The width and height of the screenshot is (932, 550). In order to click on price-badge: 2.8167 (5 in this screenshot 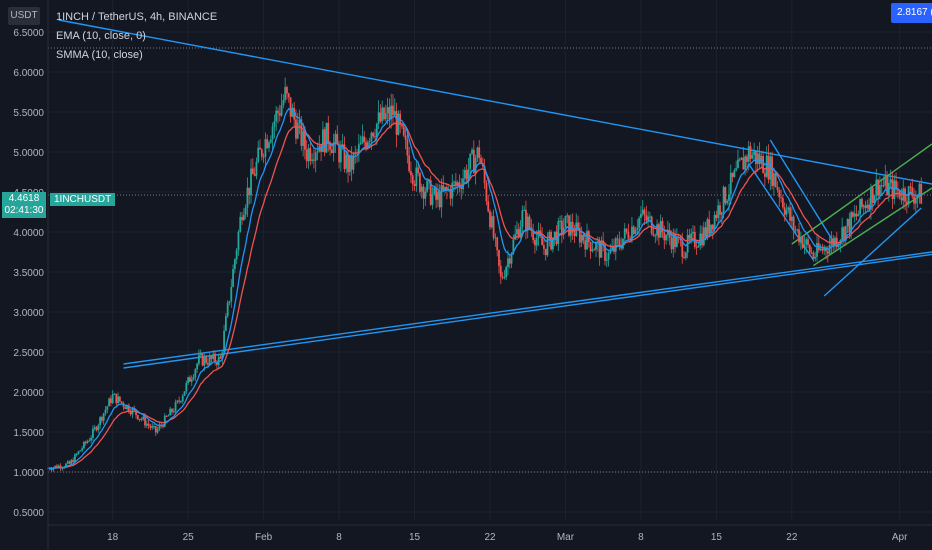, I will do `click(911, 13)`.